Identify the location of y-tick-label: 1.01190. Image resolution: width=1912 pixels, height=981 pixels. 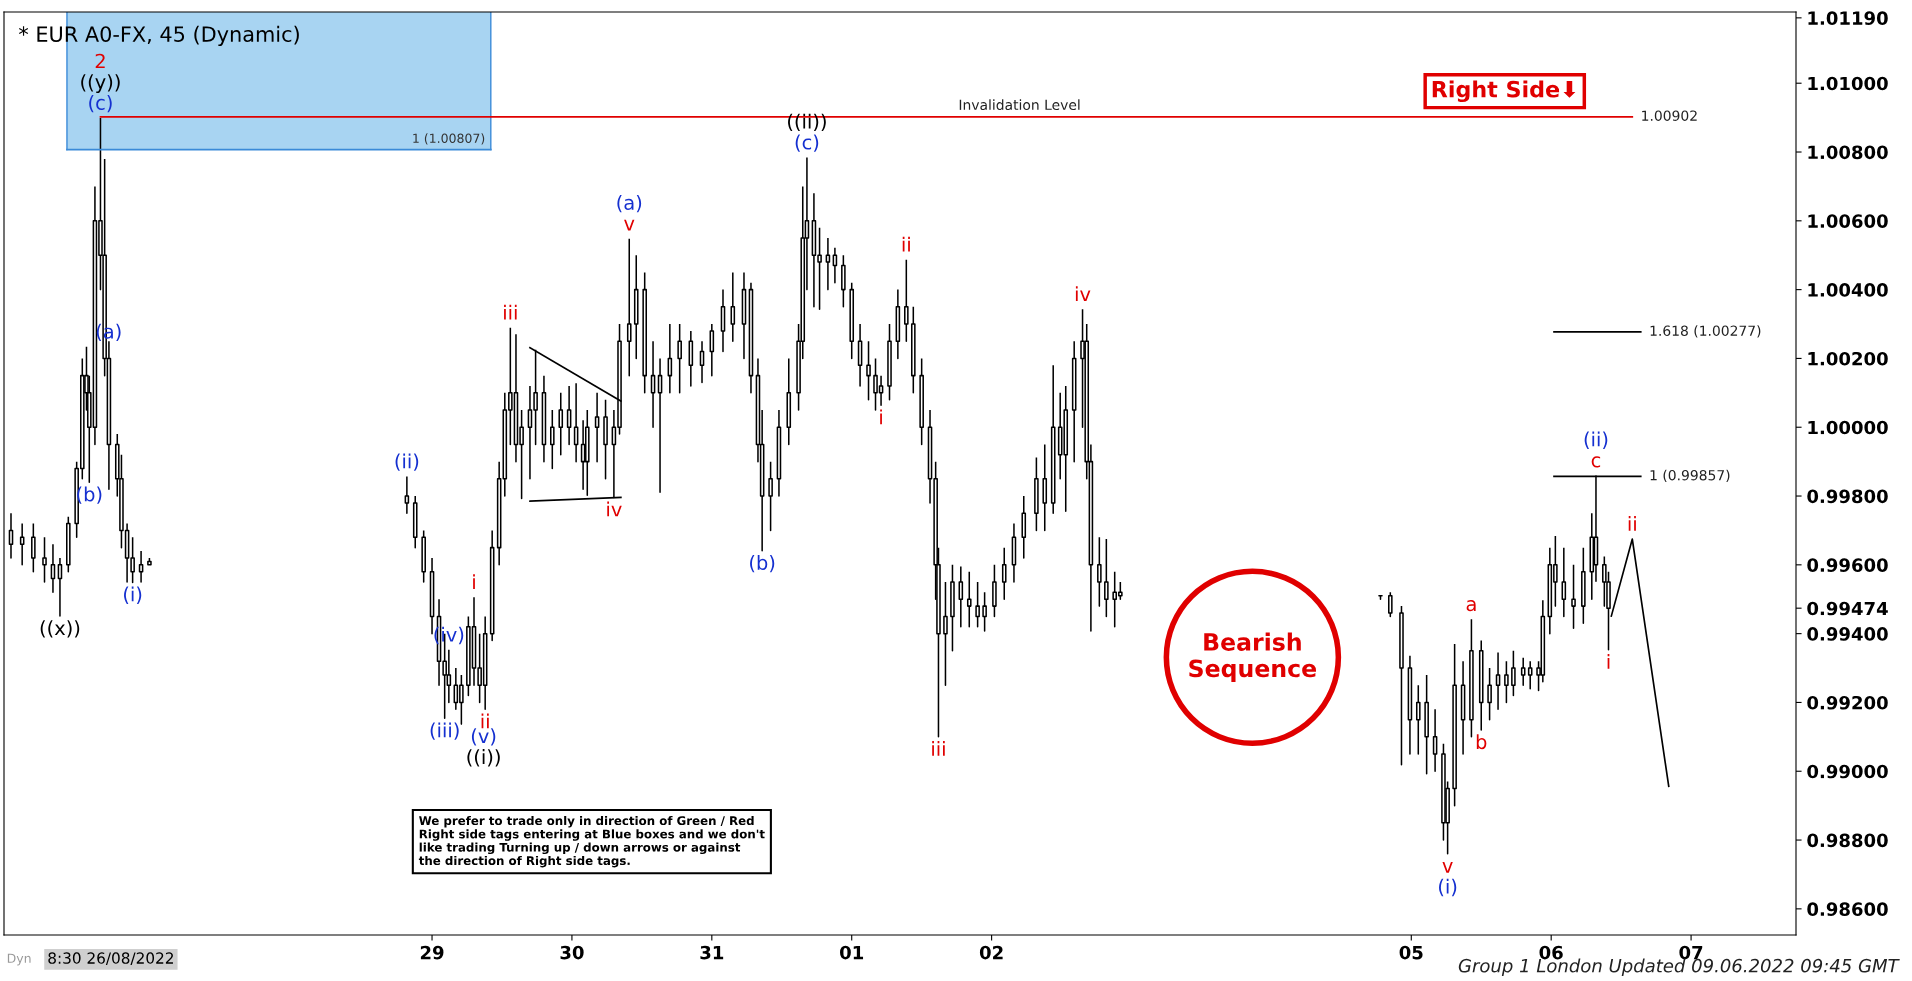
(1848, 18).